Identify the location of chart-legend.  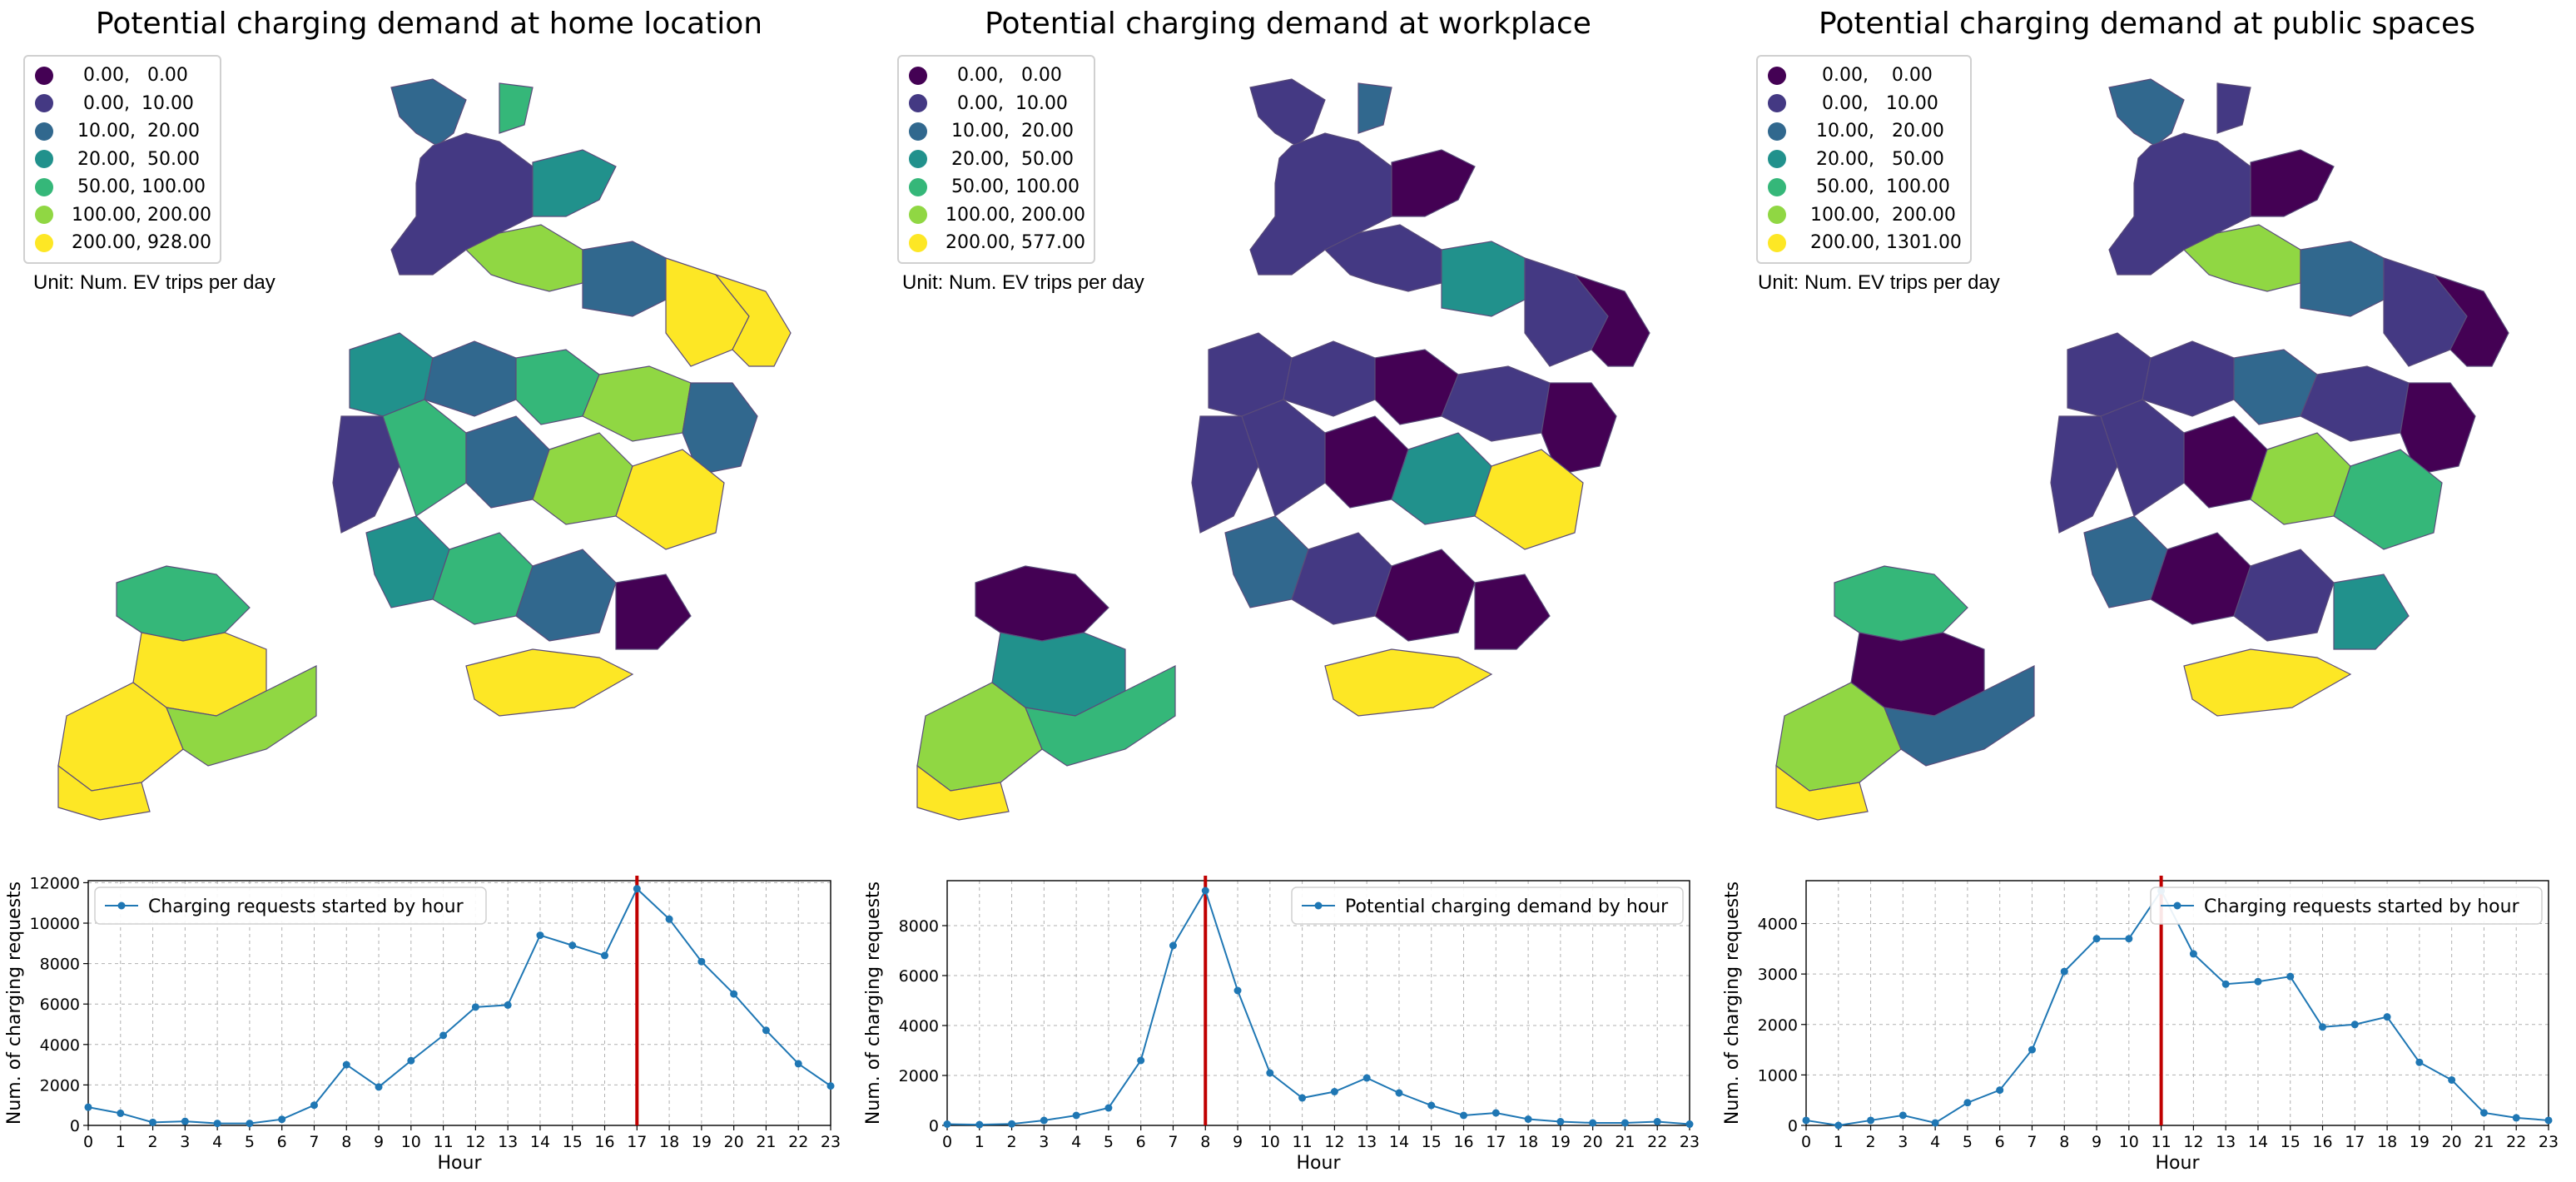
(290, 905).